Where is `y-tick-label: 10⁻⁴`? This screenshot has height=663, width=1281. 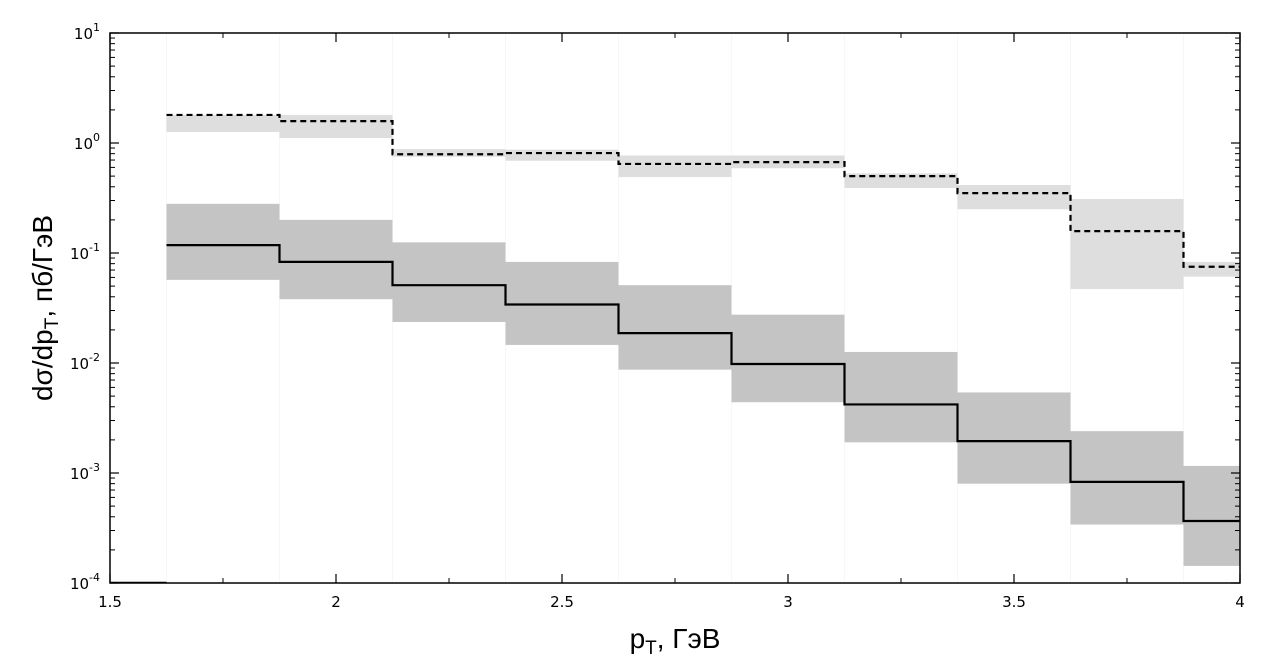 y-tick-label: 10⁻⁴ is located at coordinates (85, 582).